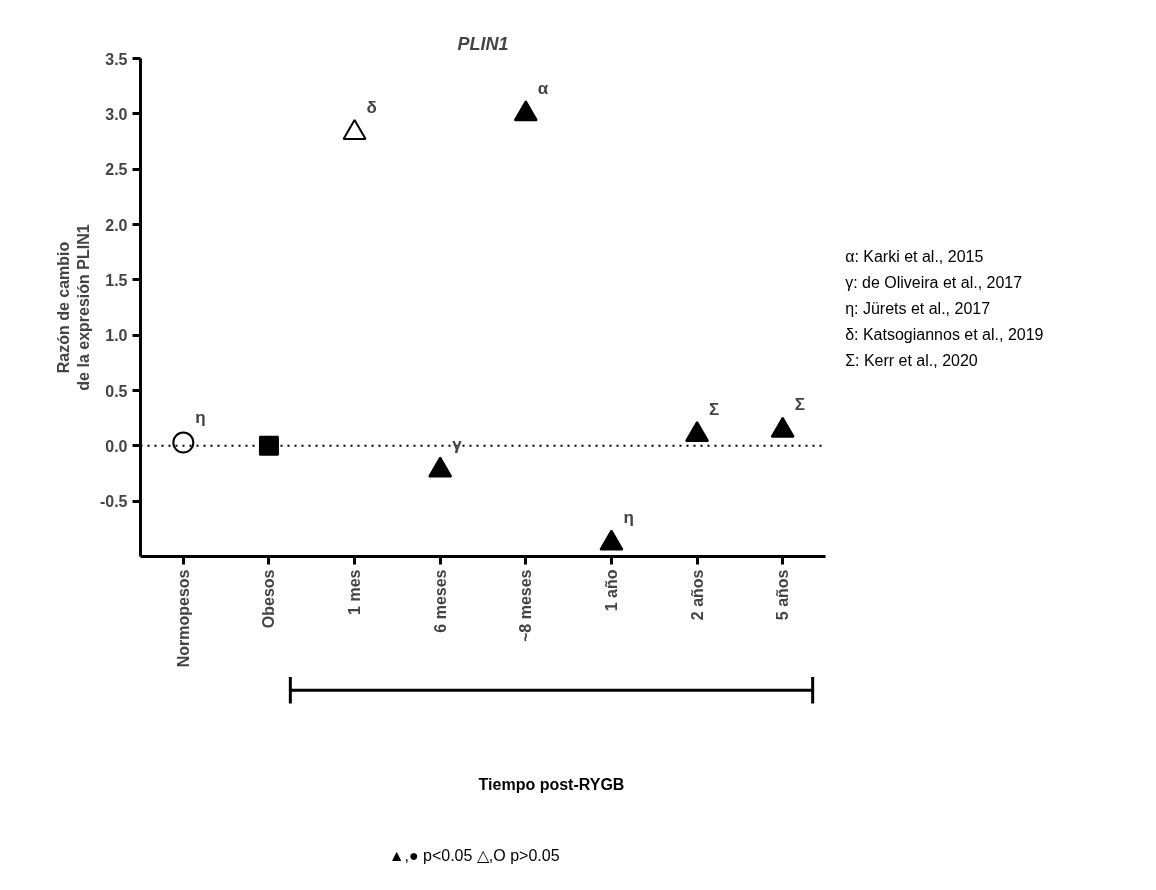 The width and height of the screenshot is (1156, 890). Describe the element at coordinates (440, 601) in the screenshot. I see `x-tick-label: 6 meses` at that location.